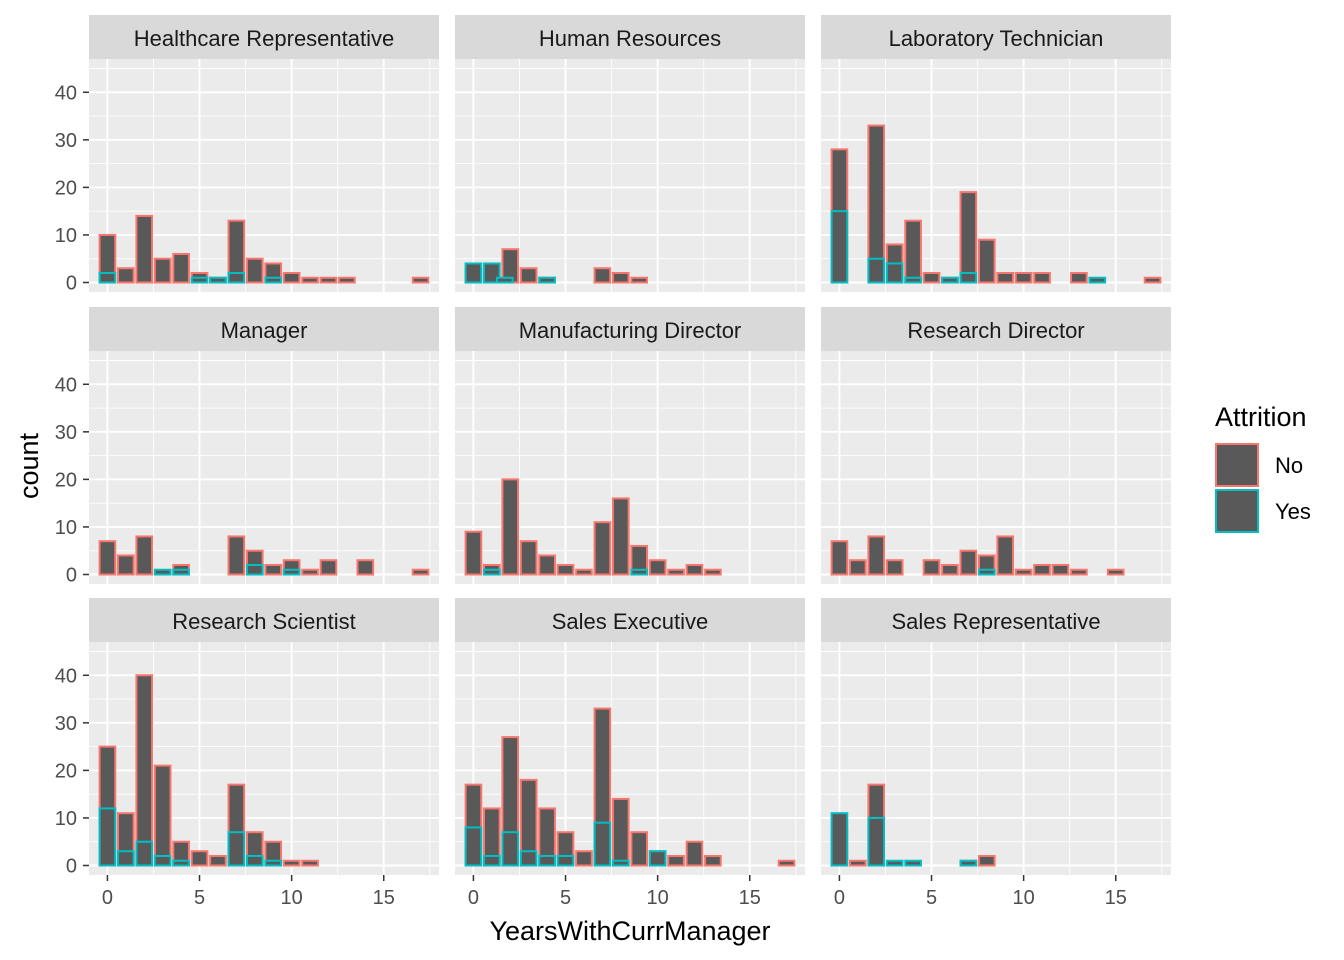 The height and width of the screenshot is (960, 1344). I want to click on x-axis-title: YearsWithCurrManager, so click(629, 931).